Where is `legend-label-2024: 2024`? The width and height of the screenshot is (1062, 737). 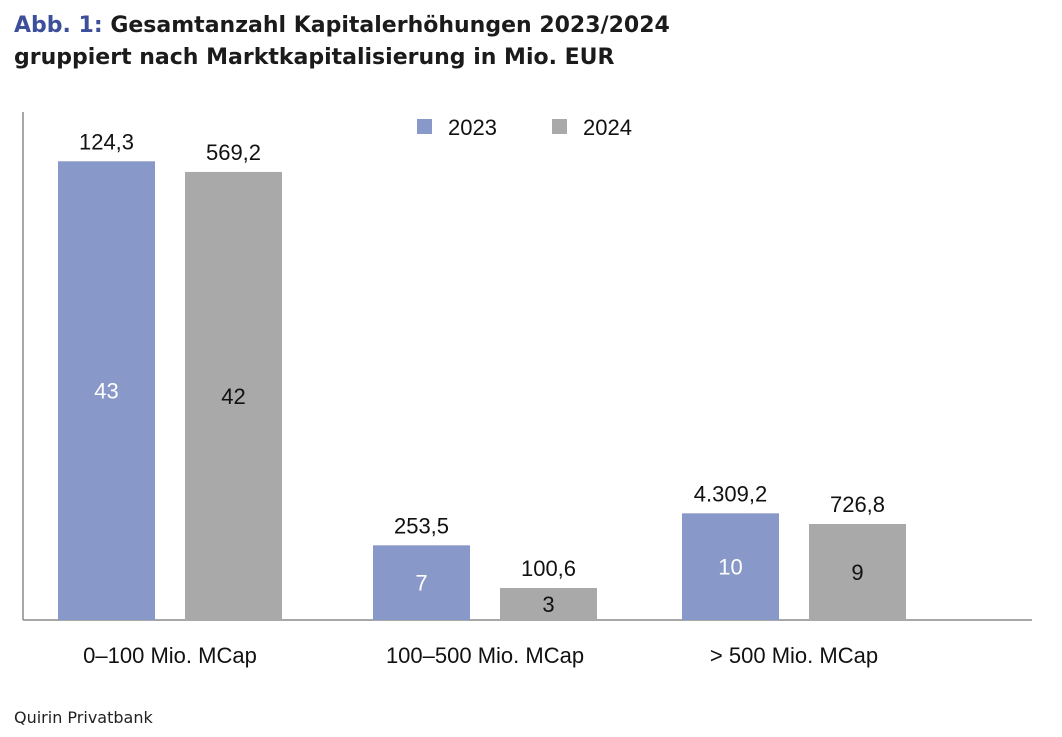
legend-label-2024: 2024 is located at coordinates (607, 127).